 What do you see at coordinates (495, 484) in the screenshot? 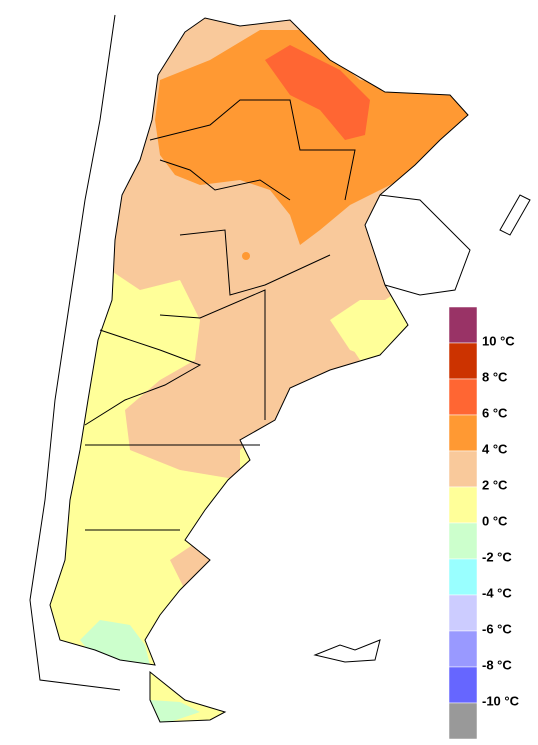
I see `legend-label: 2 °C` at bounding box center [495, 484].